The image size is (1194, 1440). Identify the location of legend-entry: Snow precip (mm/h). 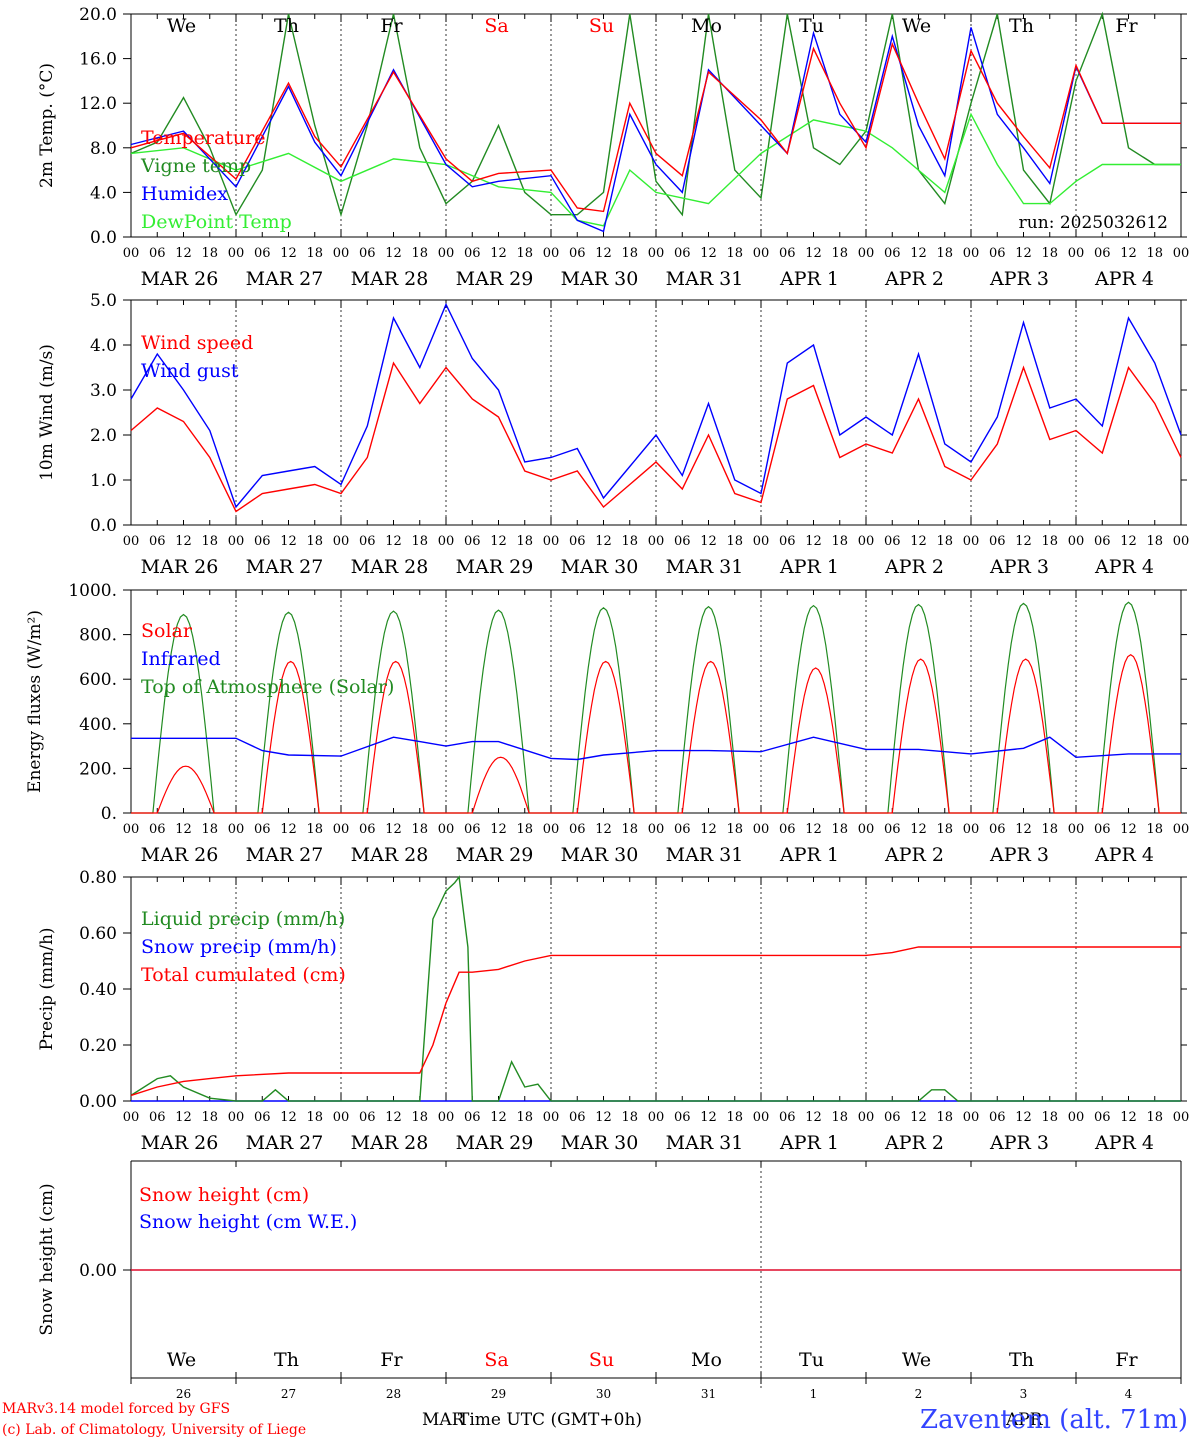
(239, 947).